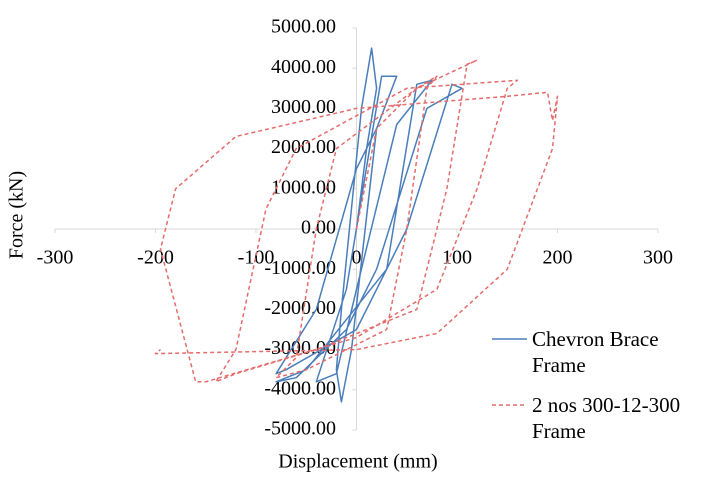 The height and width of the screenshot is (482, 715). I want to click on x-tick-label: 200, so click(558, 258).